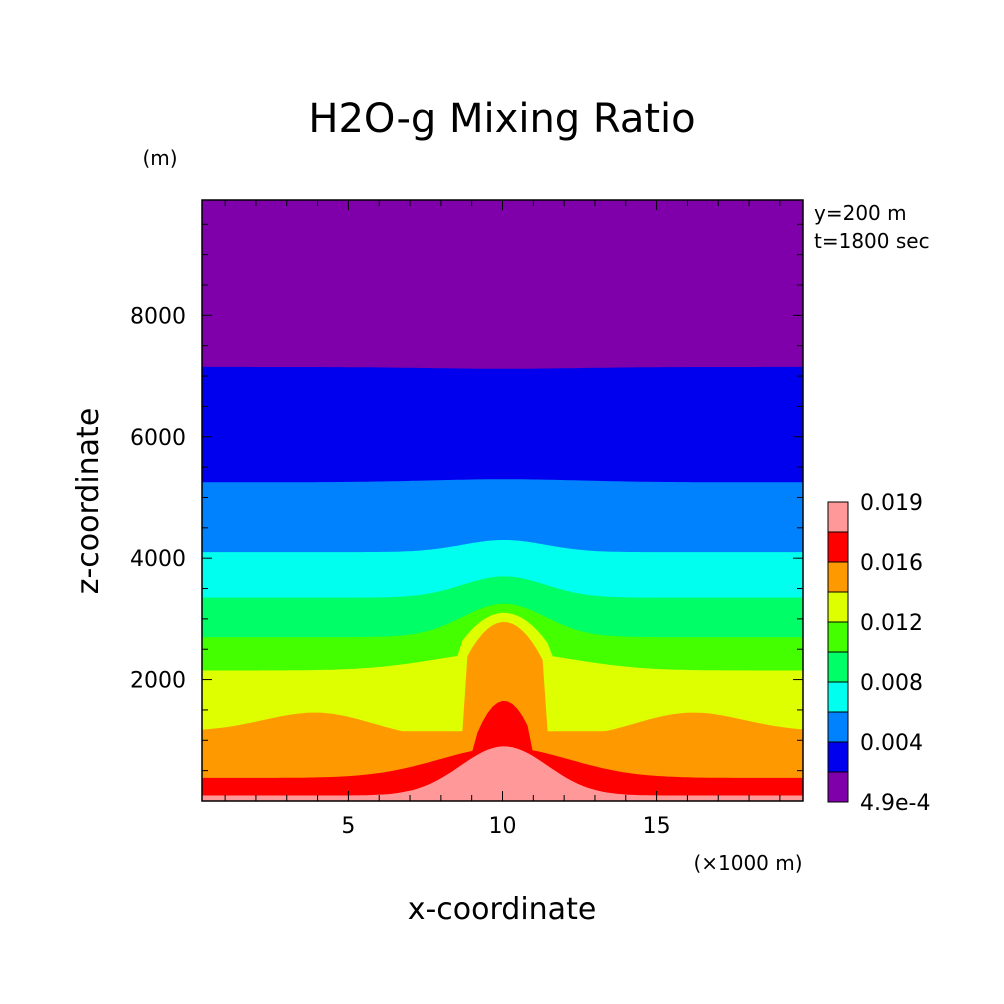  Describe the element at coordinates (872, 241) in the screenshot. I see `annotation-t: t=1800 sec` at that location.